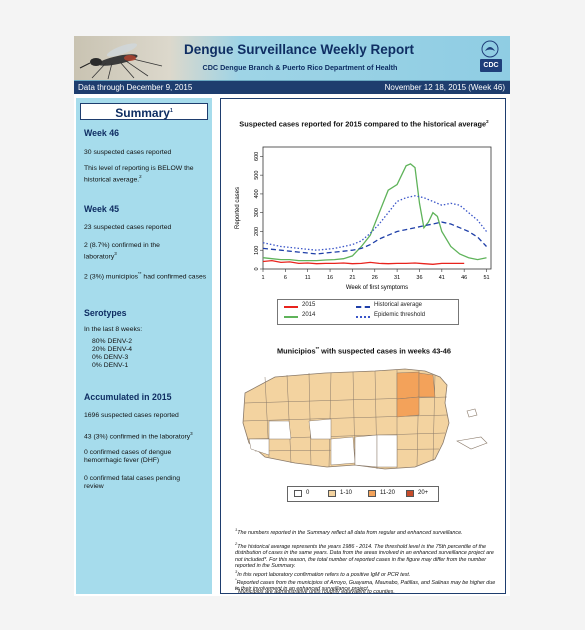  Describe the element at coordinates (110, 357) in the screenshot. I see `serotype-item: 0% DENV-3` at that location.